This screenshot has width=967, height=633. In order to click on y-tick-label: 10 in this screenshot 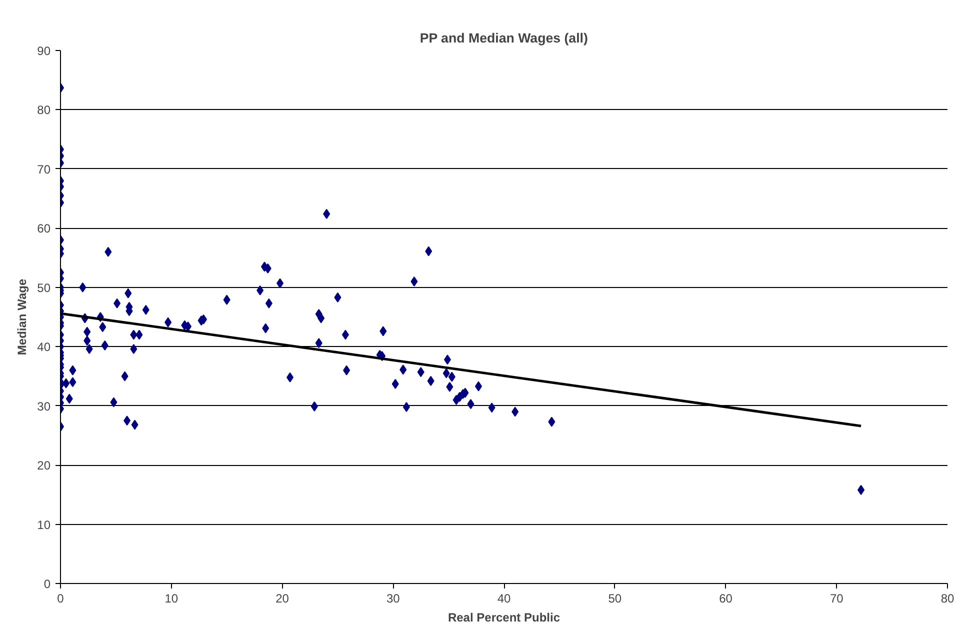, I will do `click(44, 525)`.